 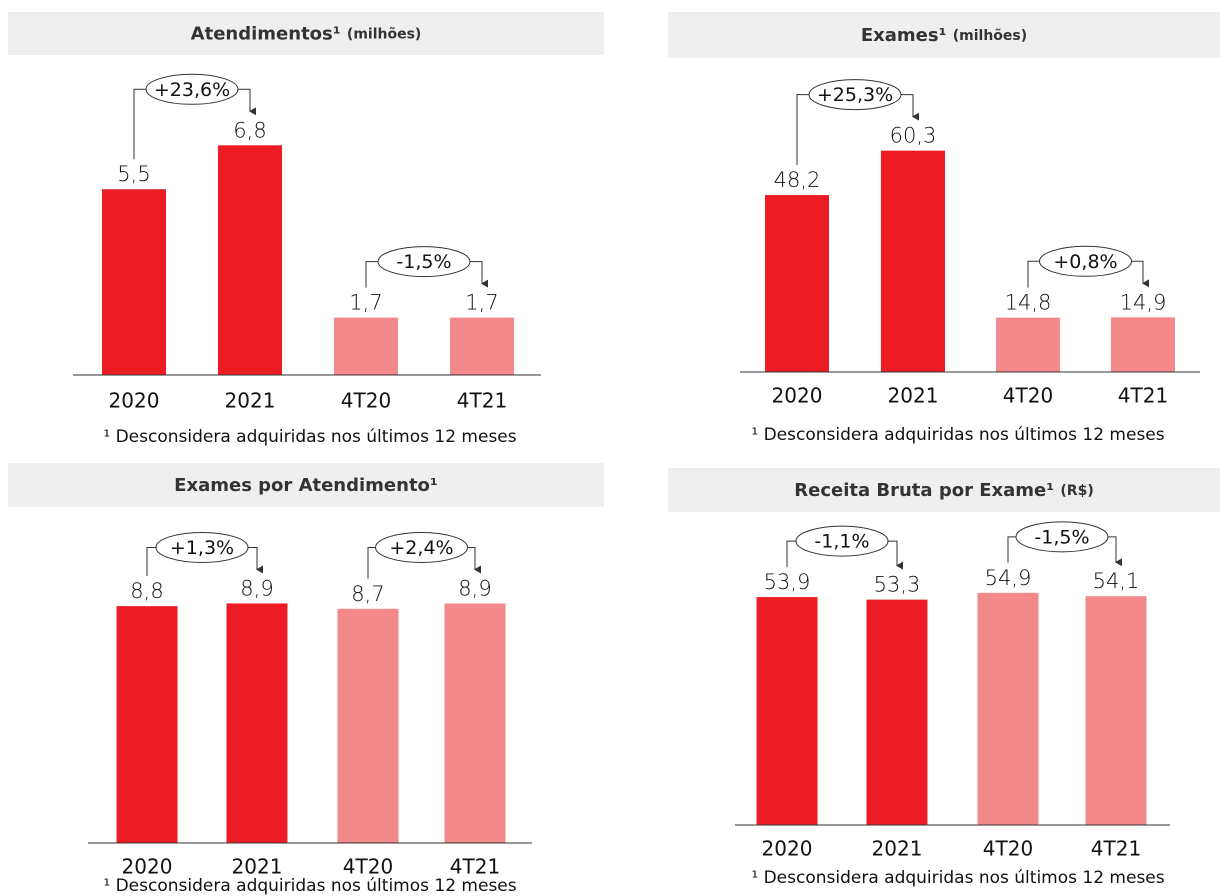 I want to click on annotation: +23,6%, so click(x=192, y=90).